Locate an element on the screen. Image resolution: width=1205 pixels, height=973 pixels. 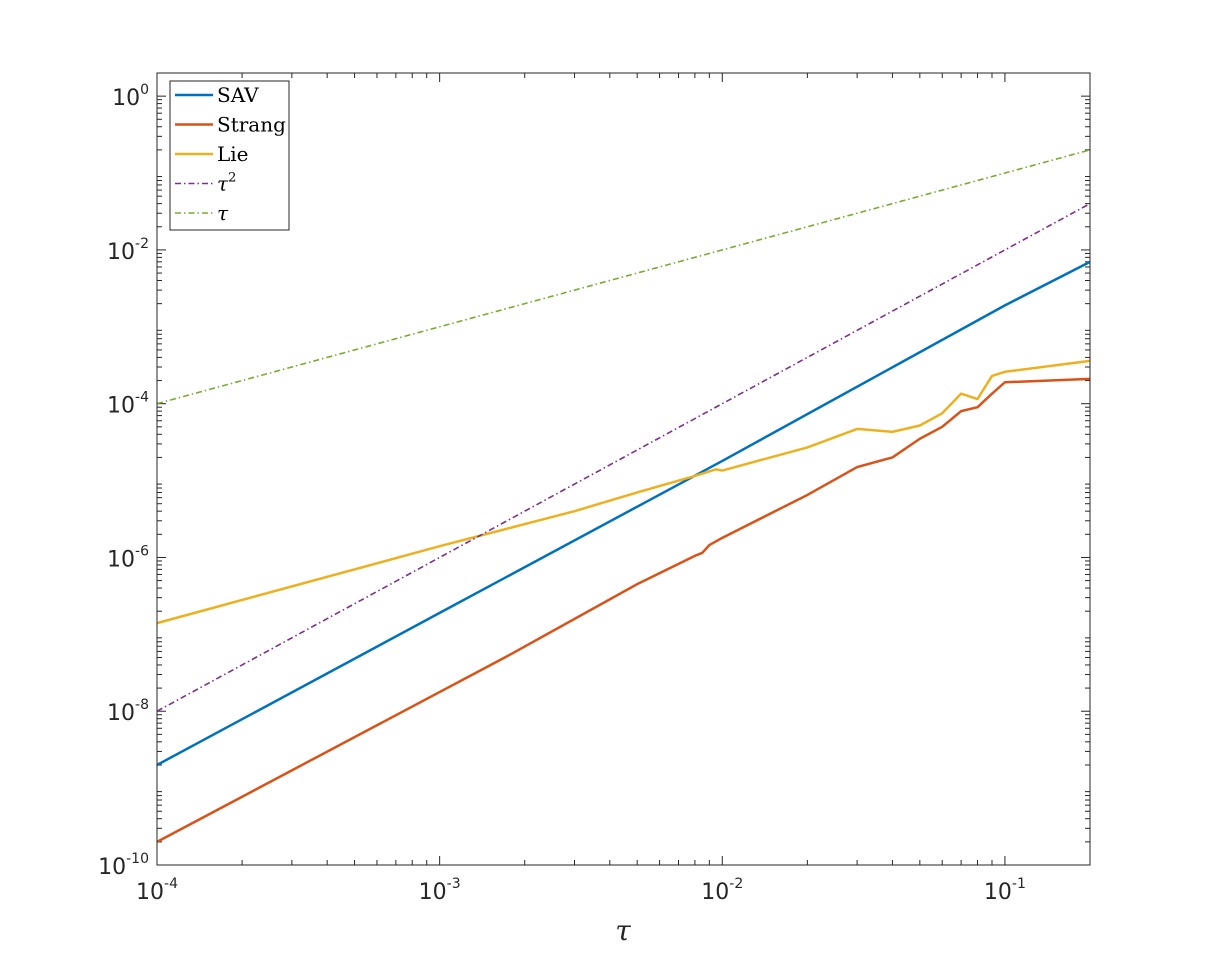
legend-label-base: Strang is located at coordinates (251, 125).